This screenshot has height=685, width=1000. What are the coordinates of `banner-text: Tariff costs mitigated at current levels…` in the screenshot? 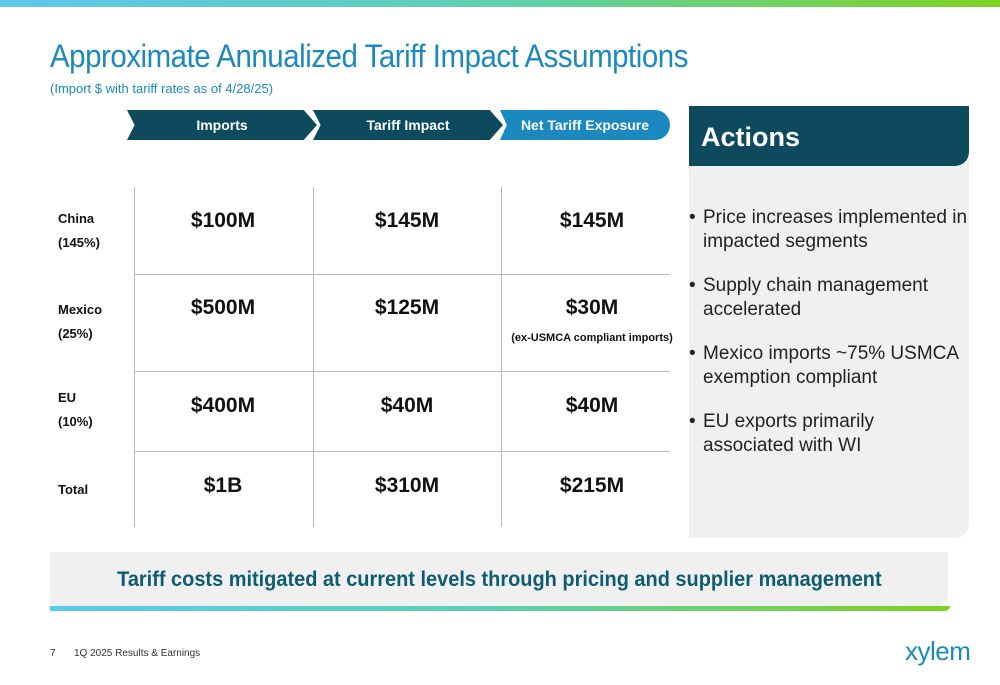 It's located at (499, 579).